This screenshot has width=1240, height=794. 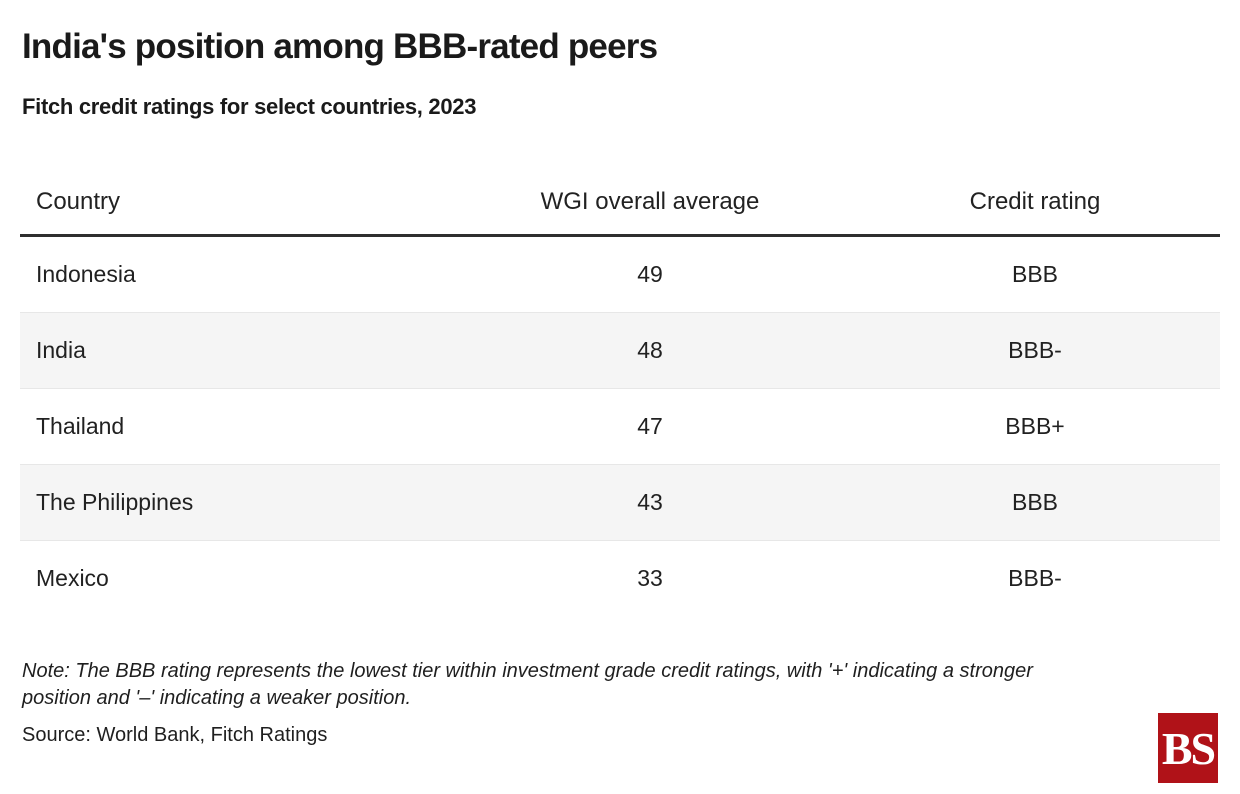 I want to click on table-row: Indonesia 49 BBB, so click(x=620, y=274).